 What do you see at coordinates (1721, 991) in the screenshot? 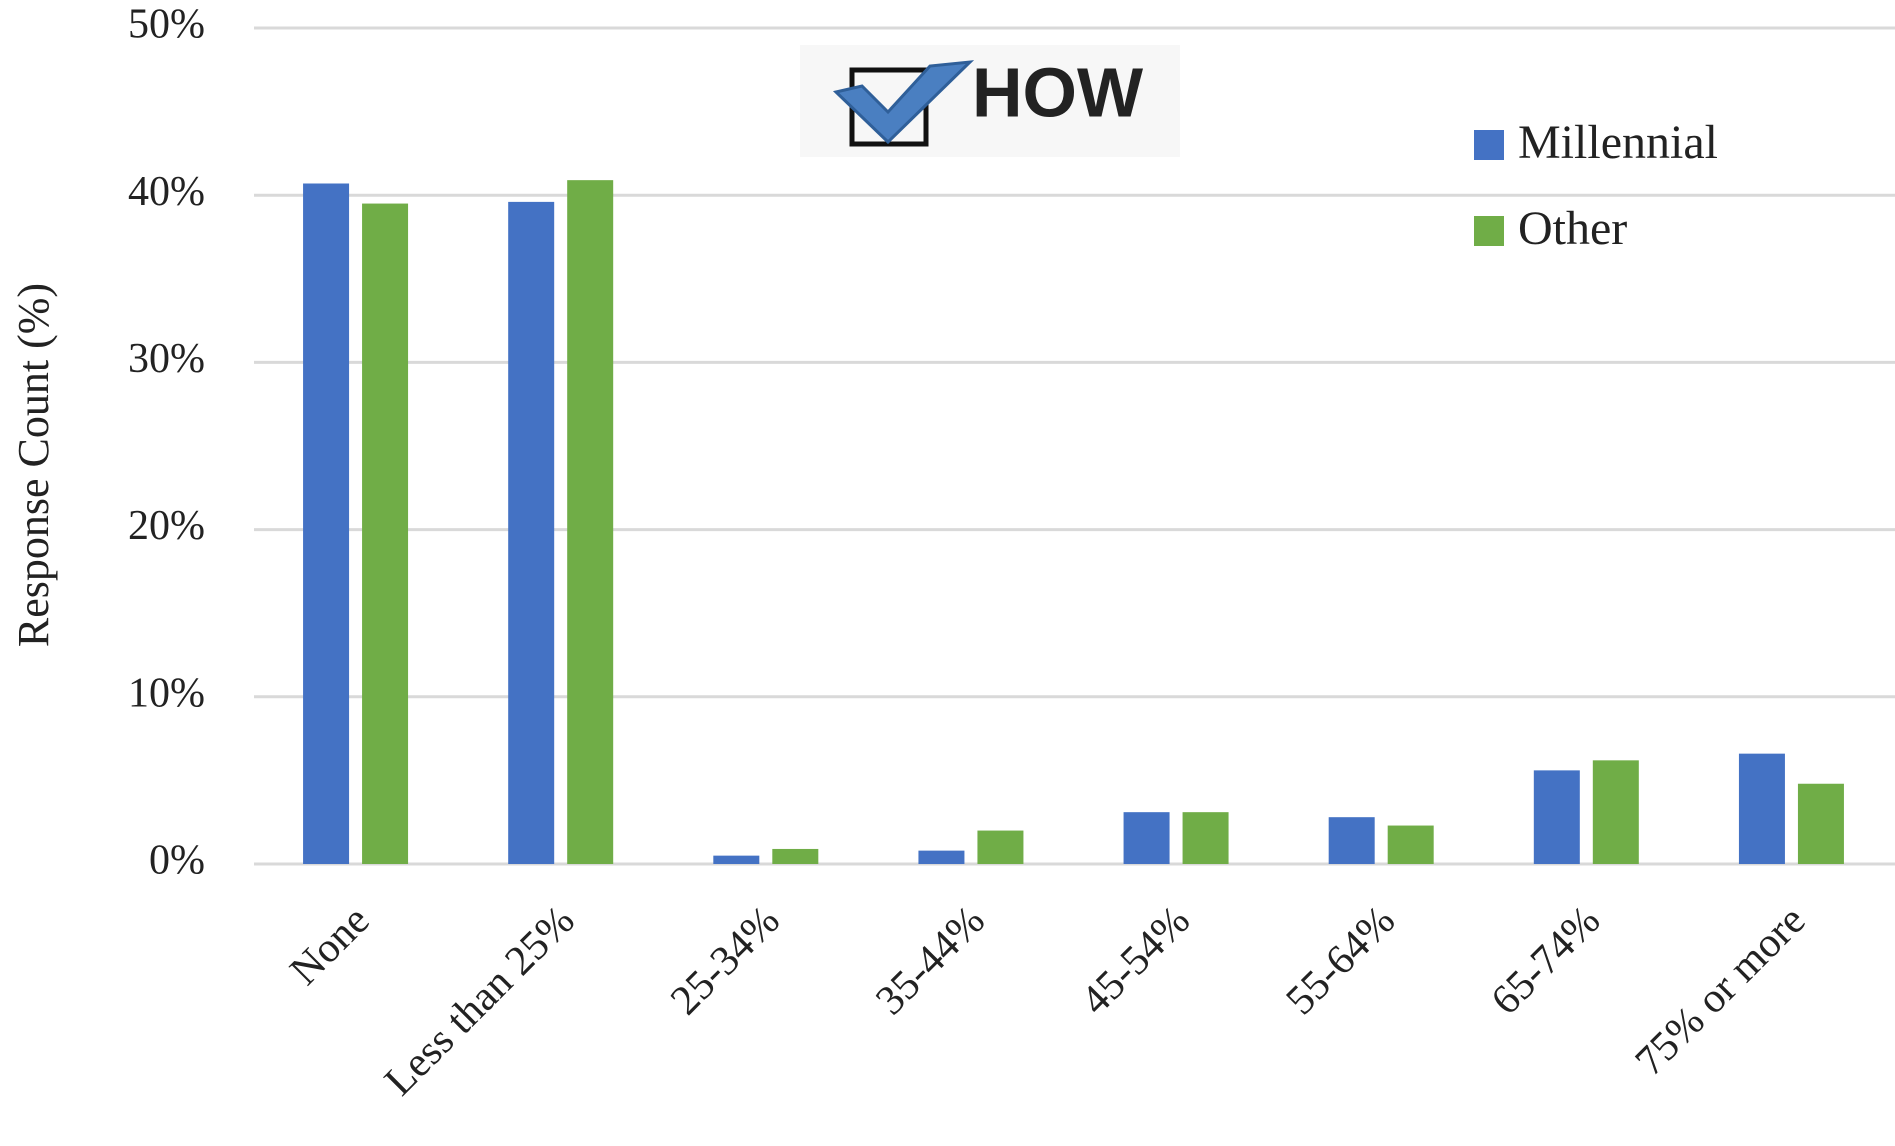
I see `x-tick-label: 75% or more` at bounding box center [1721, 991].